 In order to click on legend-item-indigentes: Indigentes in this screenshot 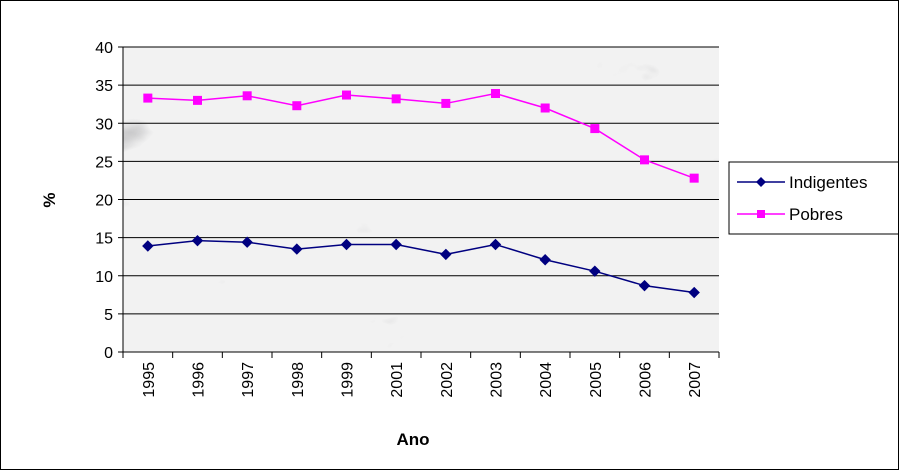, I will do `click(802, 182)`.